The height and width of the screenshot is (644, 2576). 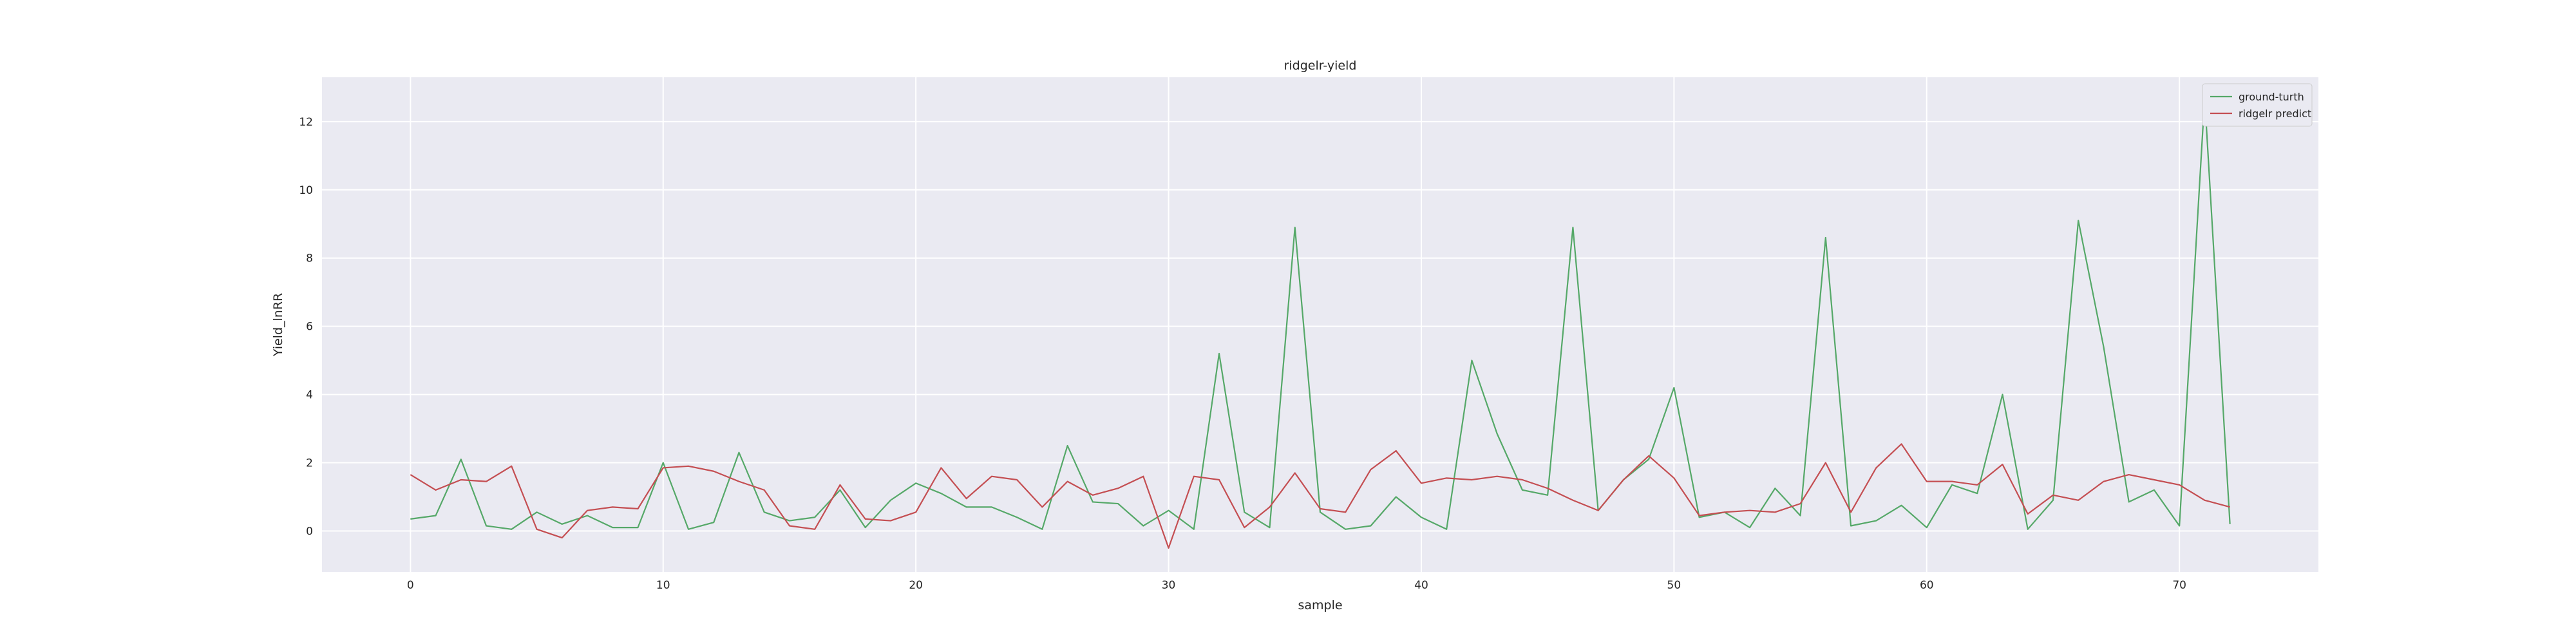 I want to click on legend-label: ground-turth, so click(x=2271, y=97).